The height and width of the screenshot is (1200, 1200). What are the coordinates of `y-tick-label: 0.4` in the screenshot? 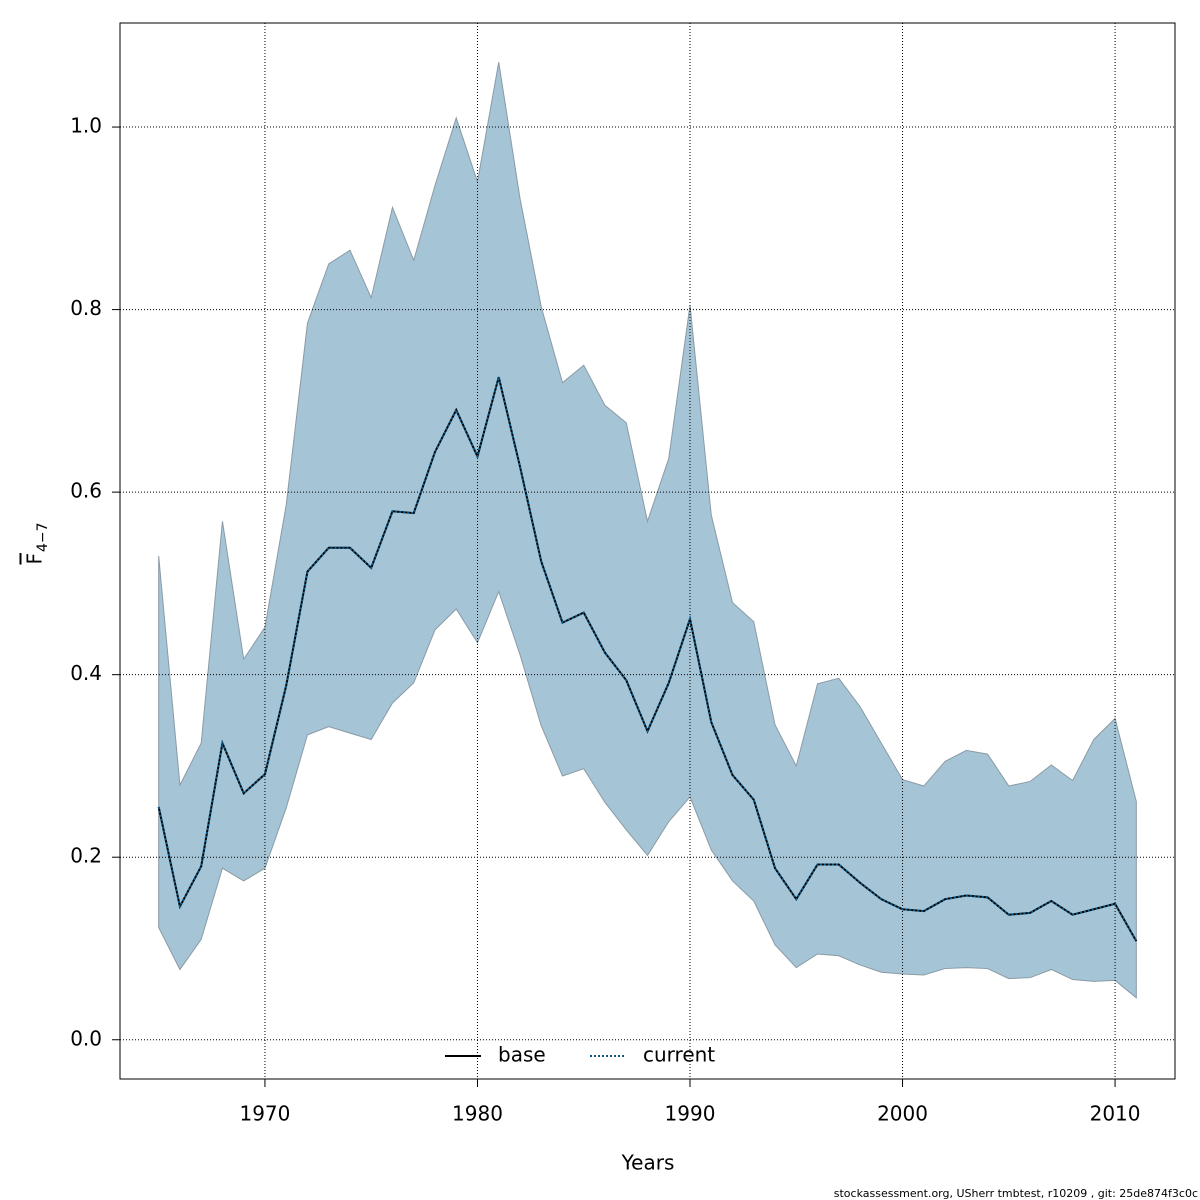 It's located at (86, 673).